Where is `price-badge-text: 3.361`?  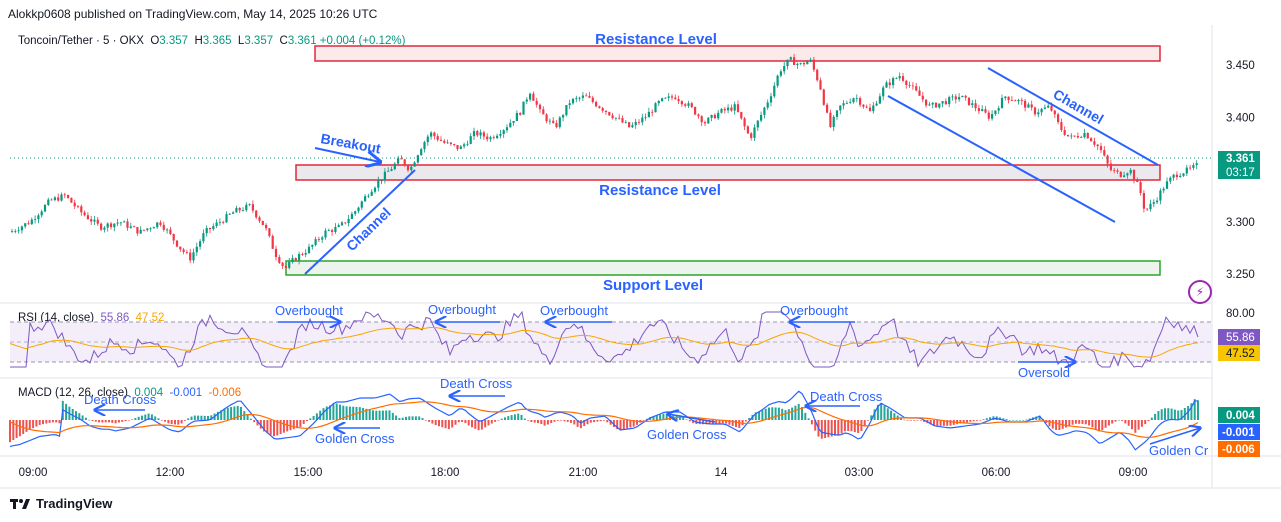 price-badge-text: 3.361 is located at coordinates (1240, 159).